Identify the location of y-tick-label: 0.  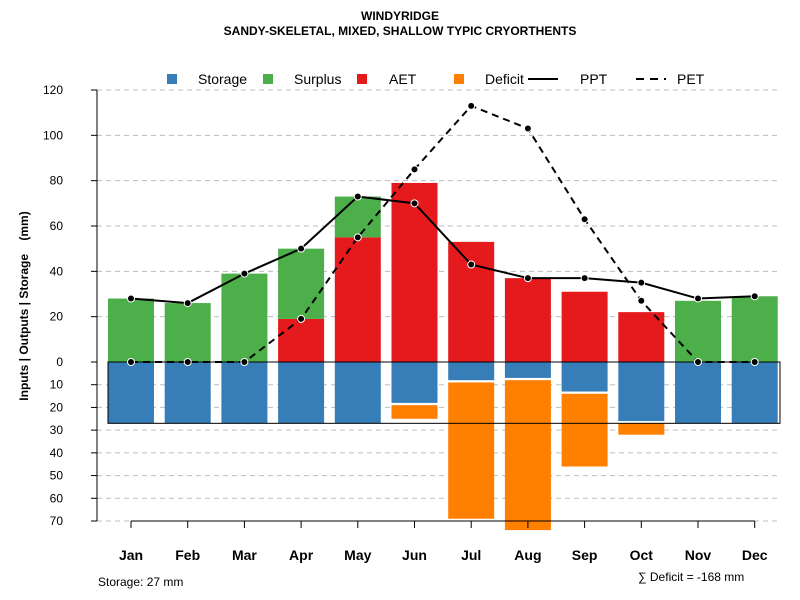
(59, 362).